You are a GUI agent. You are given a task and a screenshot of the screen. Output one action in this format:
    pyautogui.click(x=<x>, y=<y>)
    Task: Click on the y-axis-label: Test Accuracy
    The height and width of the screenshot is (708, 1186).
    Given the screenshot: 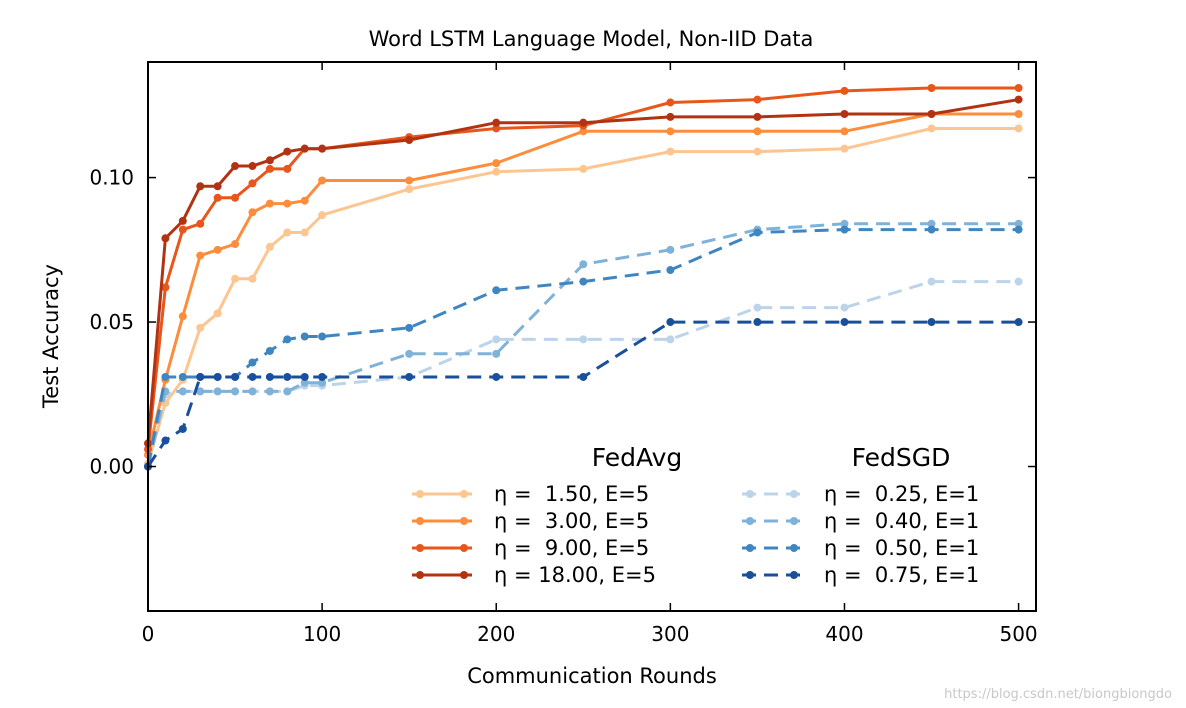 What is the action you would take?
    pyautogui.click(x=51, y=336)
    